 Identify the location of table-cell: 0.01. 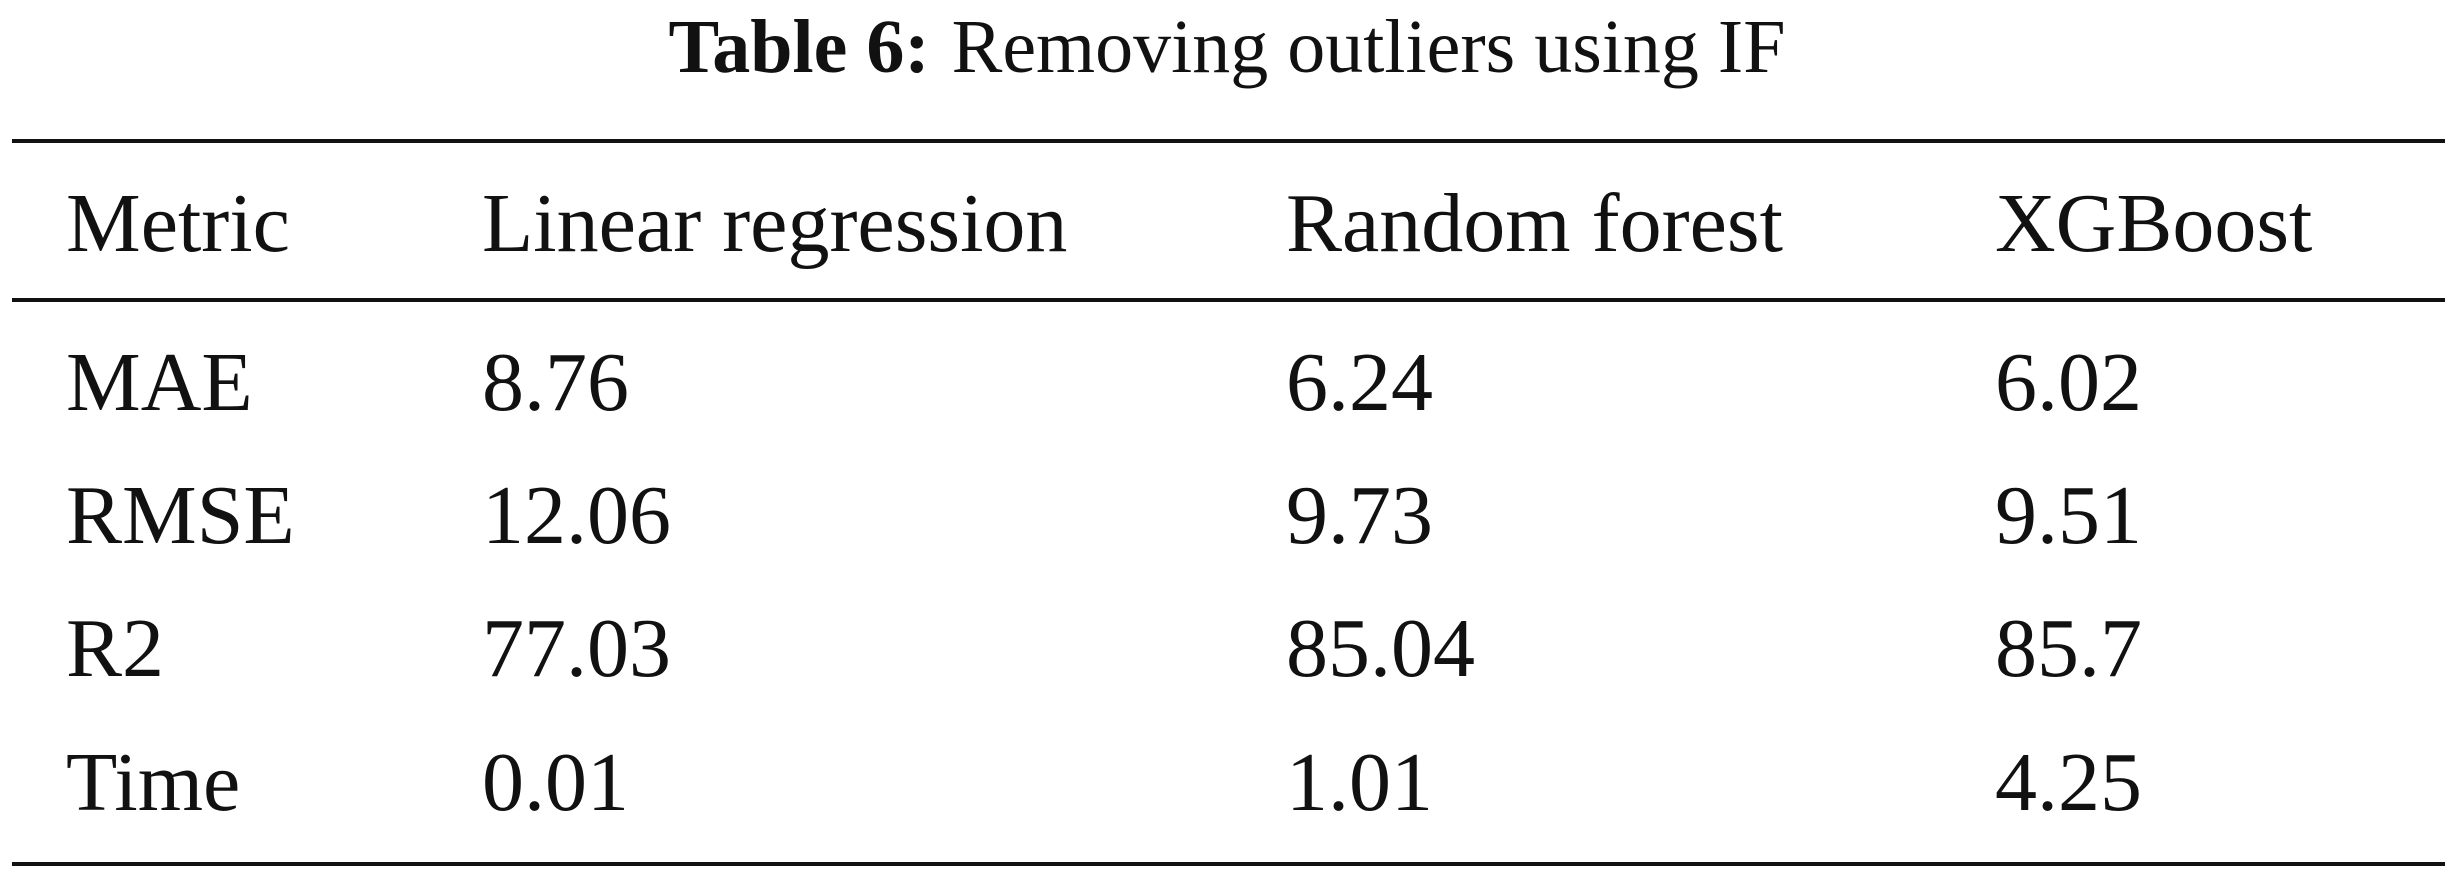
(555, 782).